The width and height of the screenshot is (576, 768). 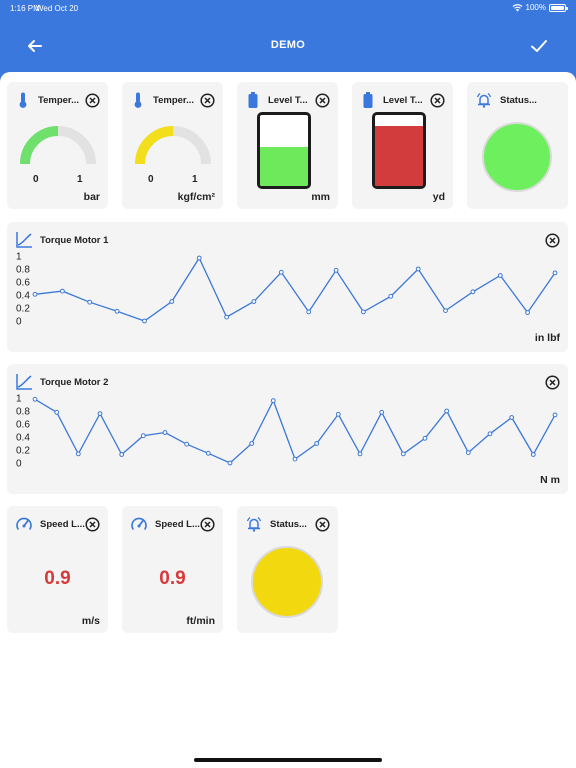 What do you see at coordinates (19, 464) in the screenshot?
I see `y-tick-label: 0` at bounding box center [19, 464].